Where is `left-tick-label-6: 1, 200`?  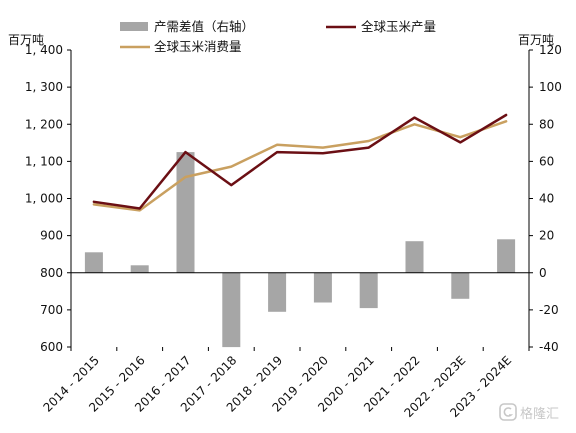 left-tick-label-6: 1, 200 is located at coordinates (44, 124).